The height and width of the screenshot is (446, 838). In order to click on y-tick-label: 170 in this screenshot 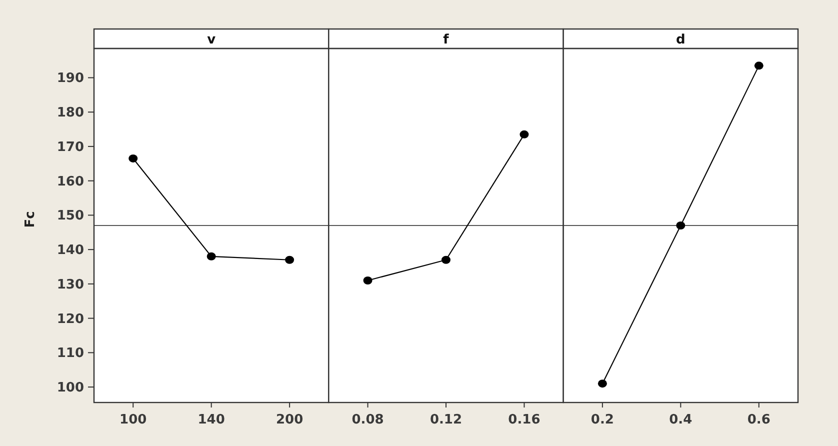, I will do `click(70, 147)`.